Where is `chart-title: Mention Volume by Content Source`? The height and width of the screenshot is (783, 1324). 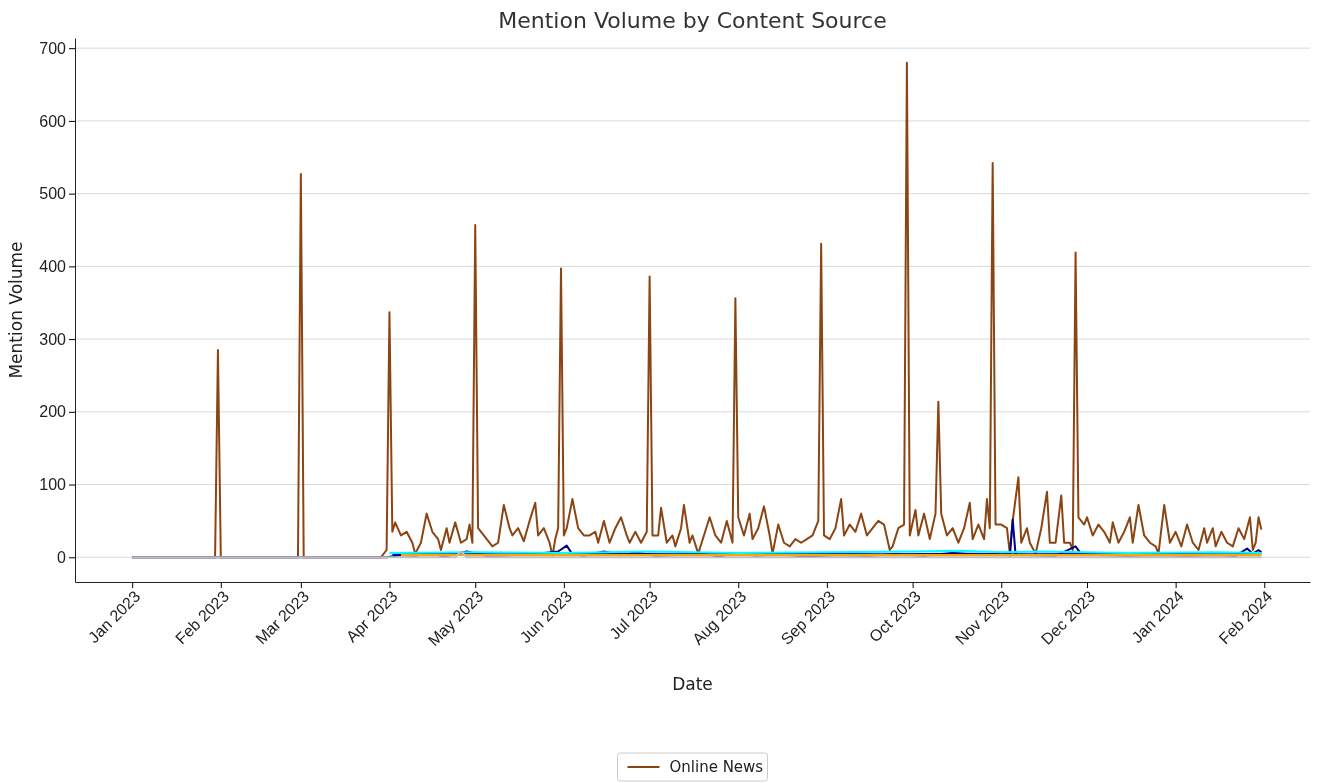 chart-title: Mention Volume by Content Source is located at coordinates (692, 20).